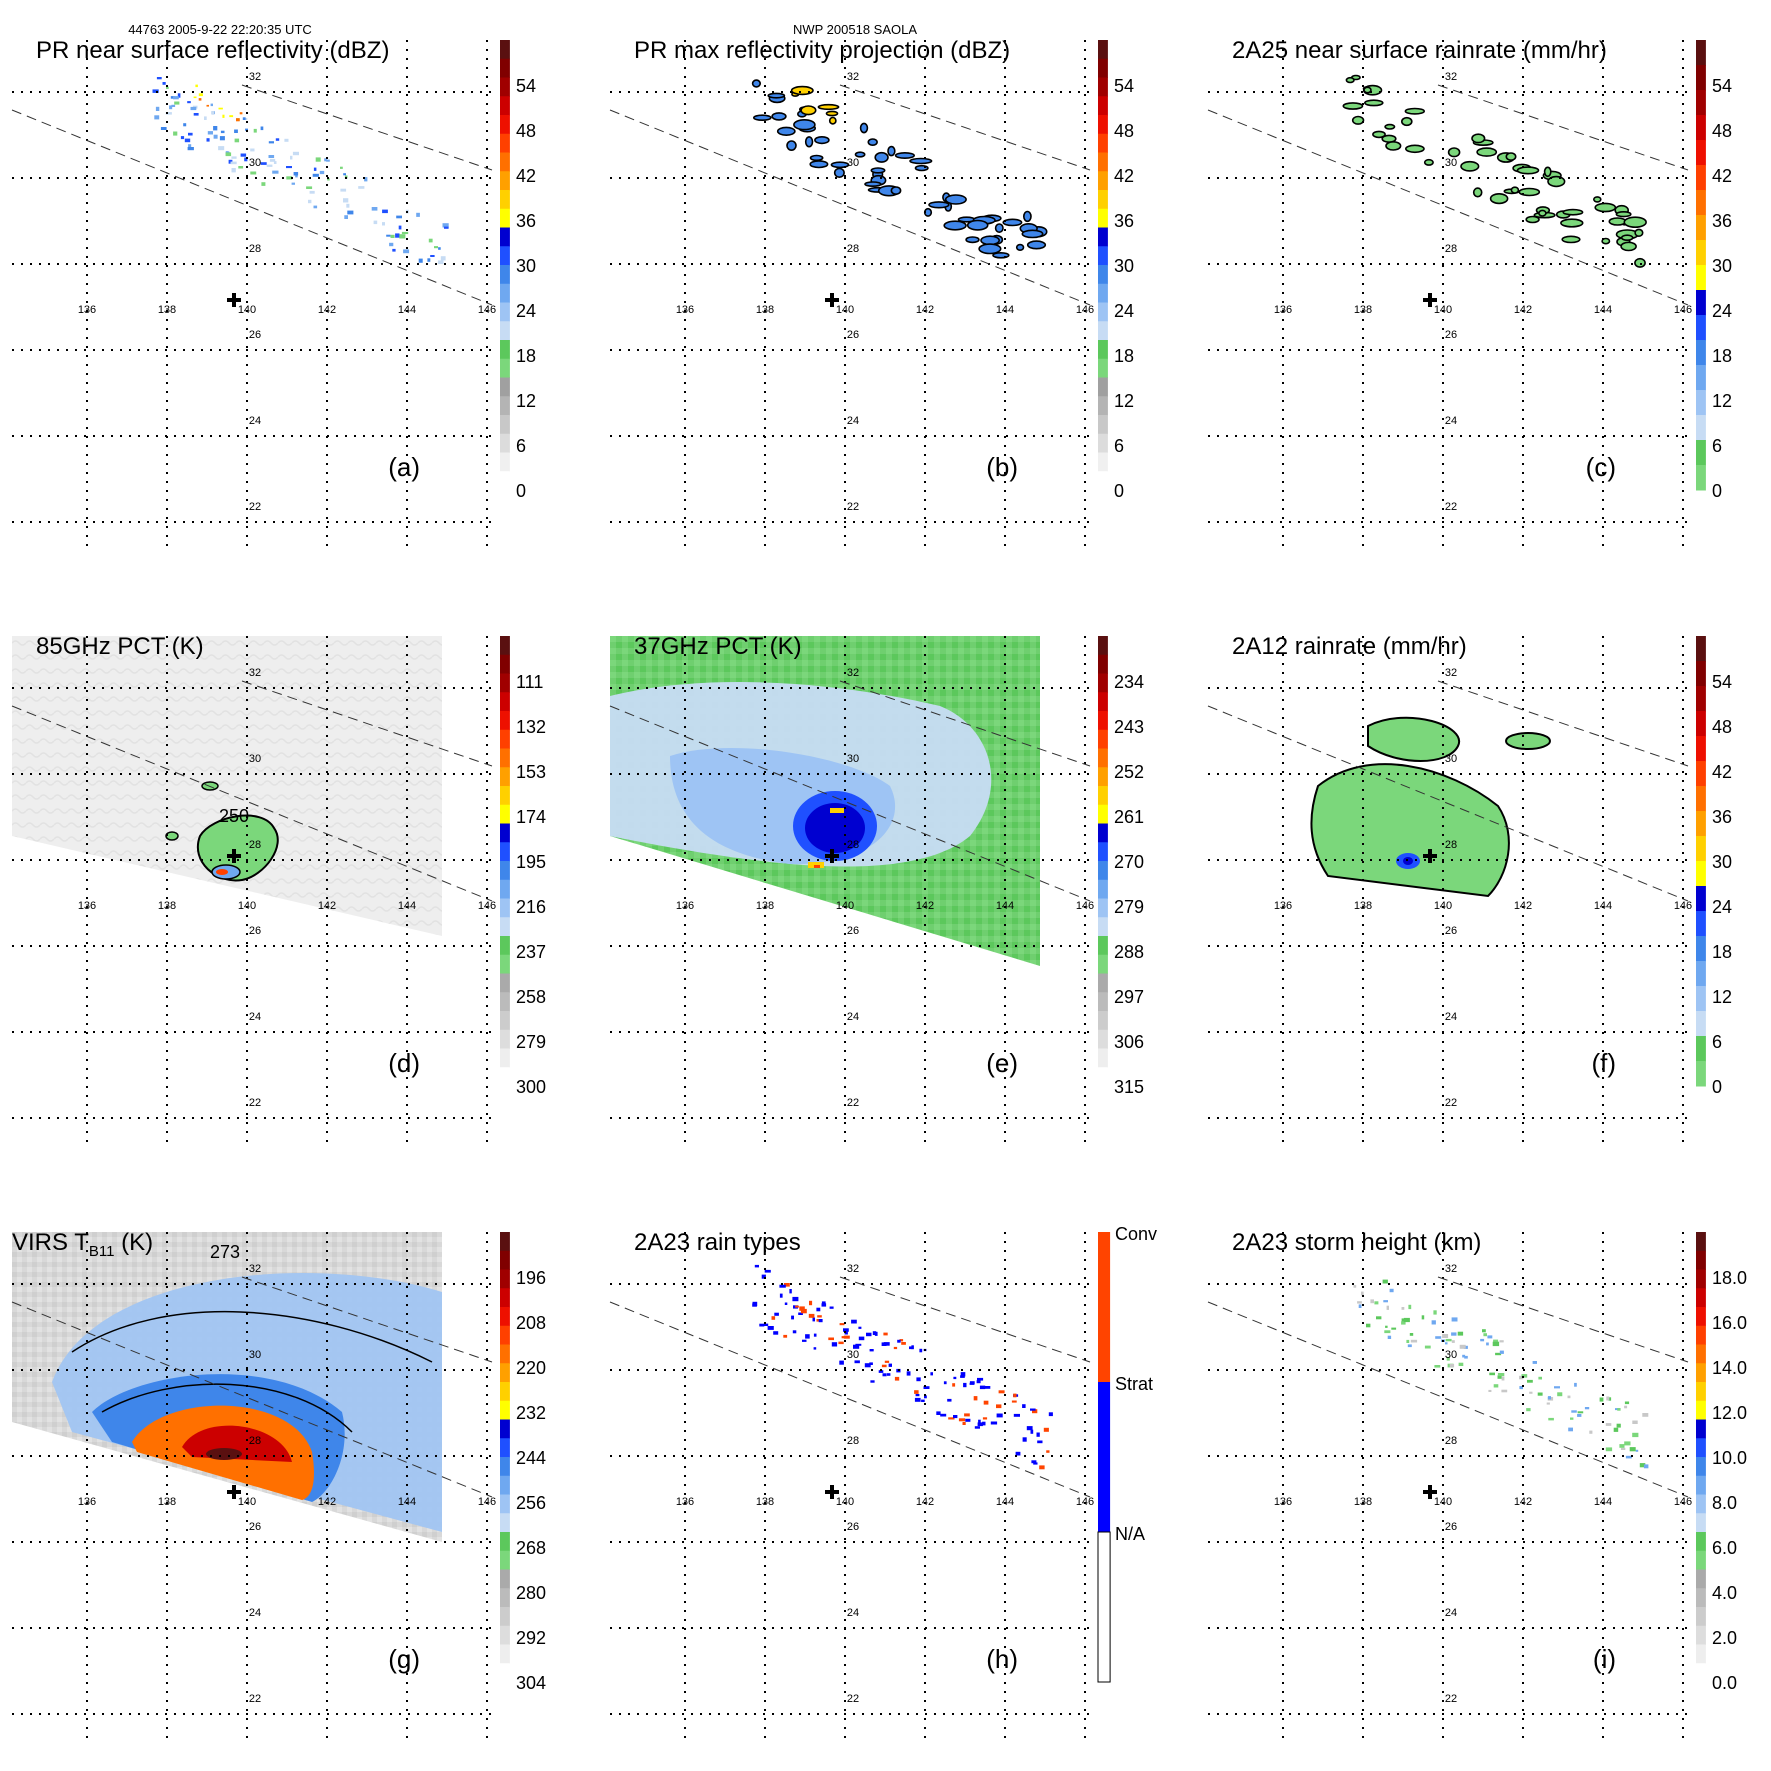 The image size is (1771, 1771). I want to click on lat-label: 26, so click(255, 335).